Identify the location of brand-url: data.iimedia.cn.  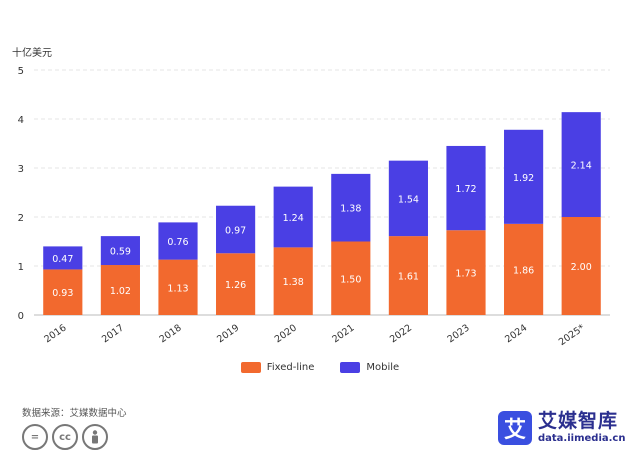
(582, 438).